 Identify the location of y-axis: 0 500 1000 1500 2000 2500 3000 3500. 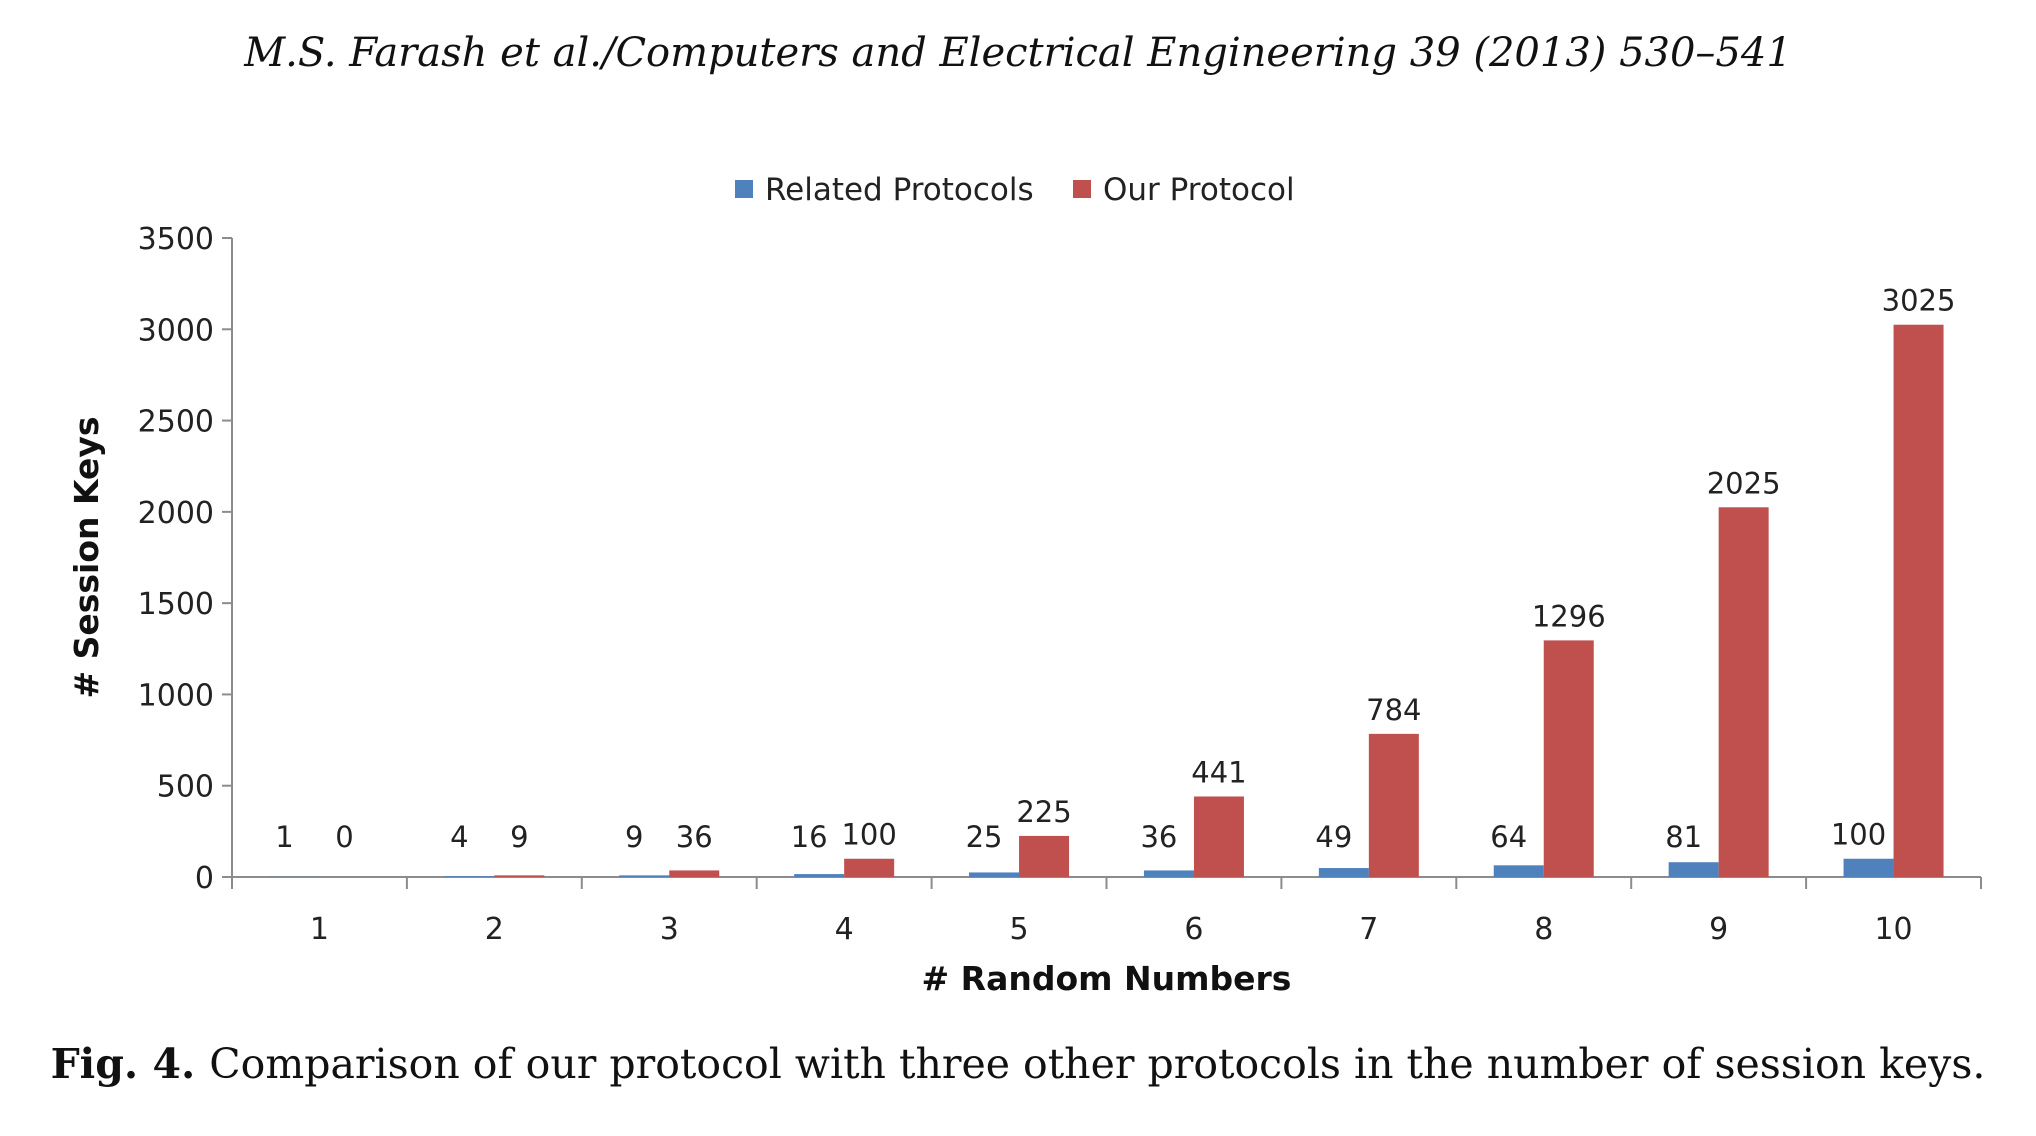
(185, 559).